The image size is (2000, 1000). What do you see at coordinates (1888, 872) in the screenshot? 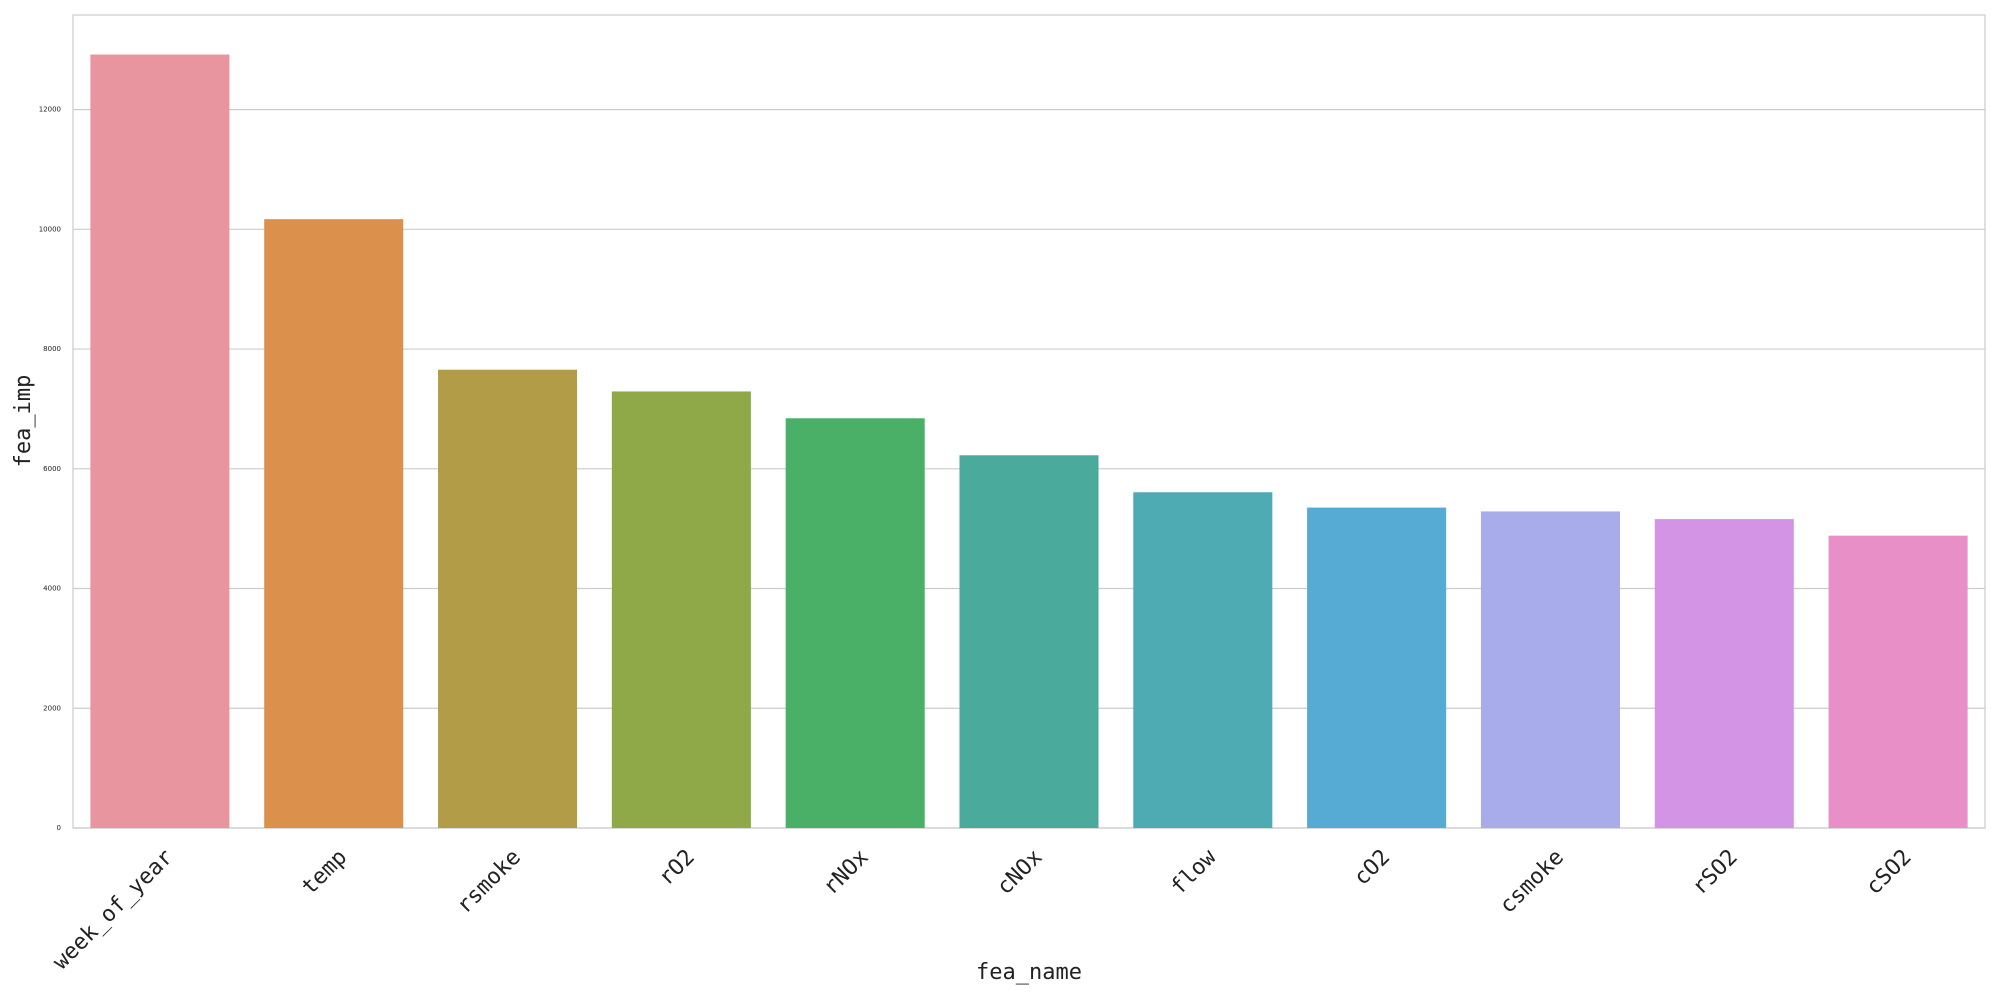
I see `x-tick-label: cSO2` at bounding box center [1888, 872].